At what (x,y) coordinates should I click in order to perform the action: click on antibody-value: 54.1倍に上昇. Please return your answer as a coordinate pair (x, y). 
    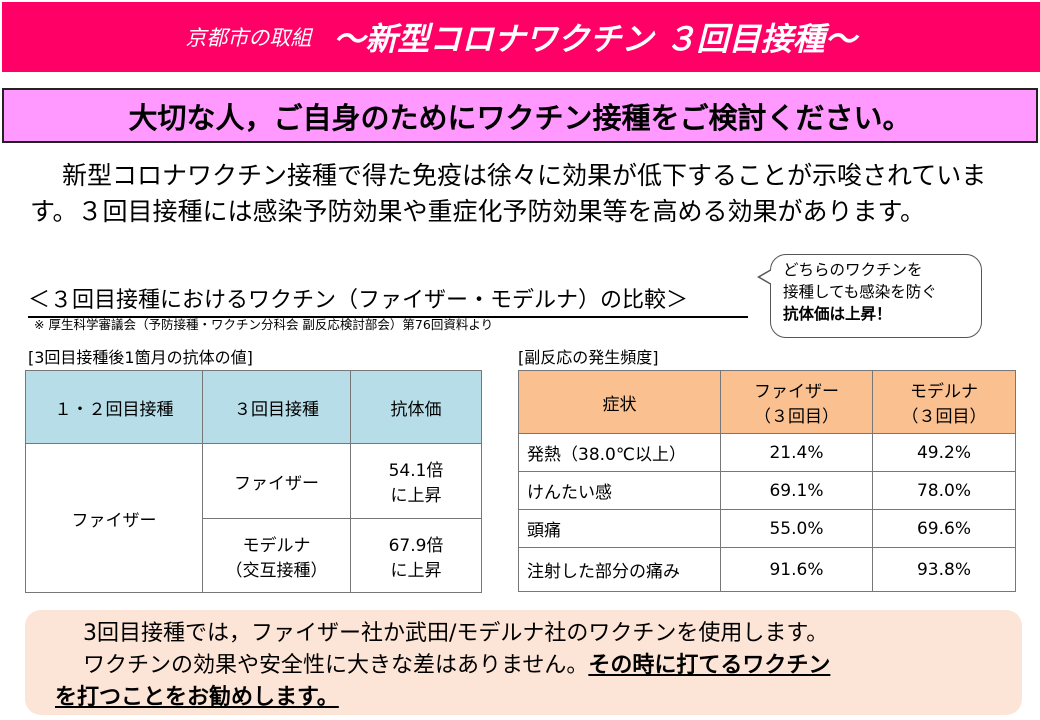
    Looking at the image, I should click on (416, 481).